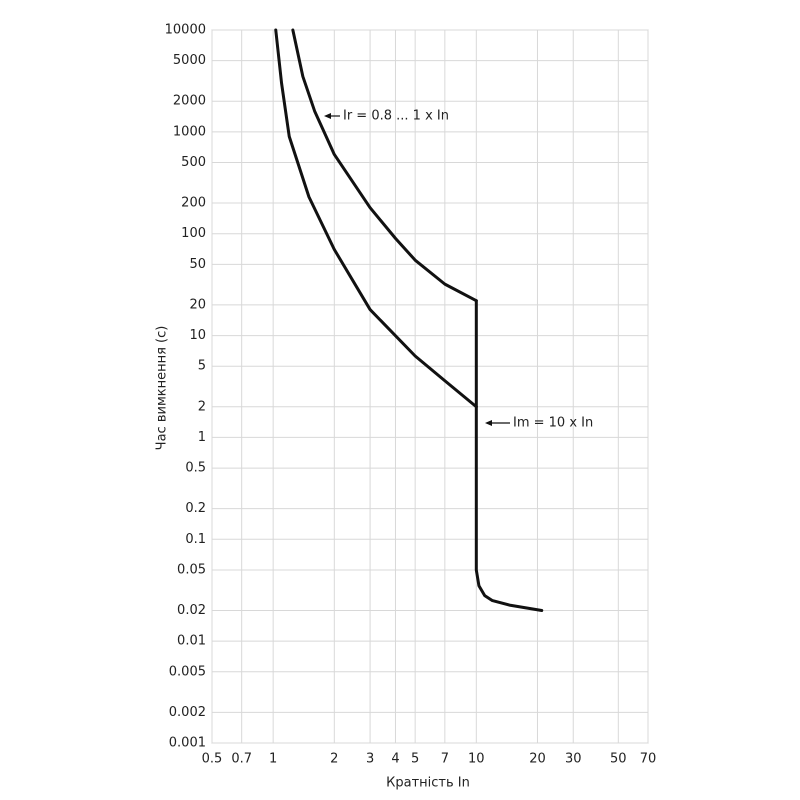 The height and width of the screenshot is (800, 800). What do you see at coordinates (191, 569) in the screenshot?
I see `y-tick-label: 0.05` at bounding box center [191, 569].